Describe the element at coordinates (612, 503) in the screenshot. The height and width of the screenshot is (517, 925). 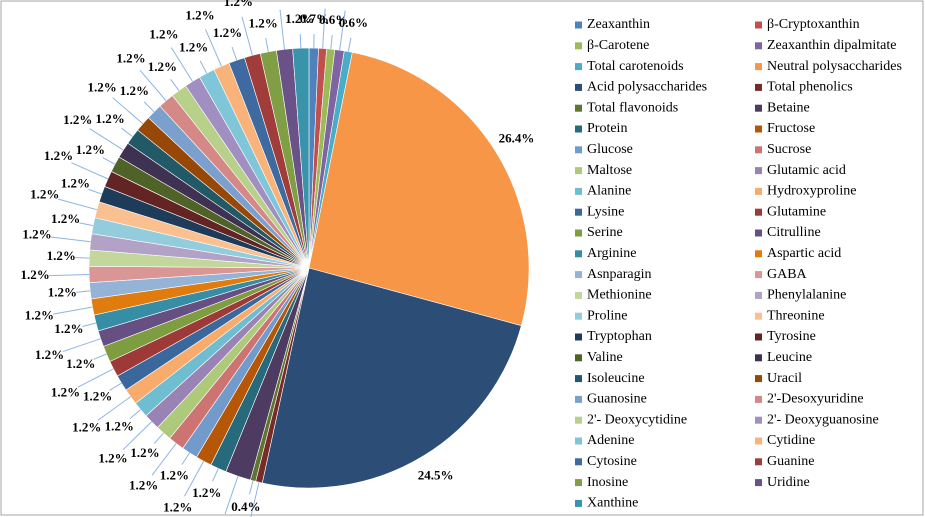
I see `legend-label: Xanthine` at that location.